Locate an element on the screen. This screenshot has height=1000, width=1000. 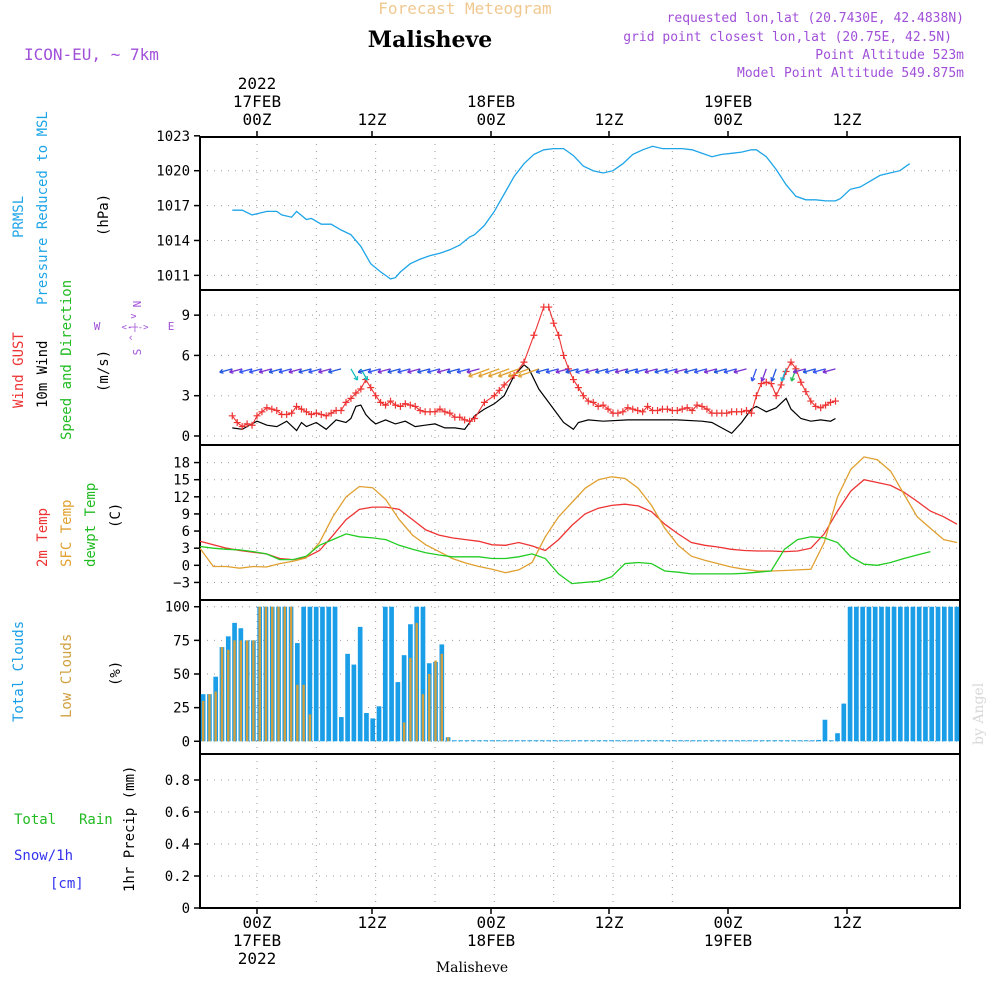
model-label: ICON-EU, ~ 7km is located at coordinates (91, 54).